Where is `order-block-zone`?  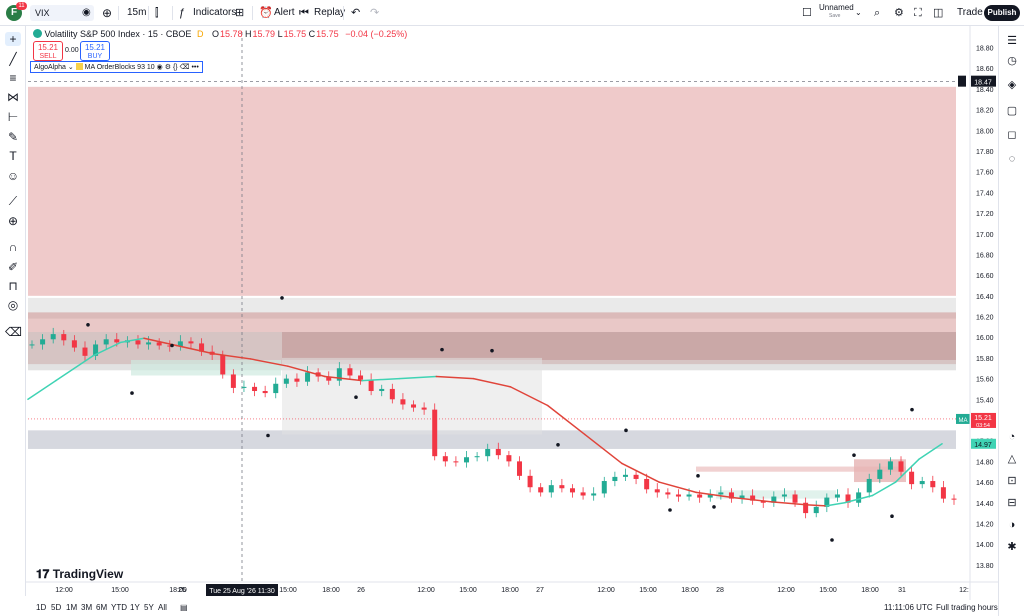 order-block-zone is located at coordinates (619, 346).